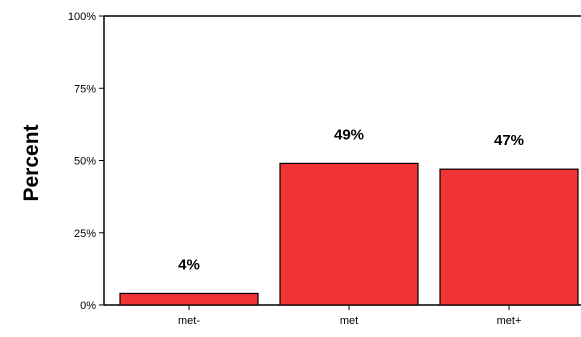 The width and height of the screenshot is (581, 337). Describe the element at coordinates (509, 321) in the screenshot. I see `x-tick-label: met+` at that location.